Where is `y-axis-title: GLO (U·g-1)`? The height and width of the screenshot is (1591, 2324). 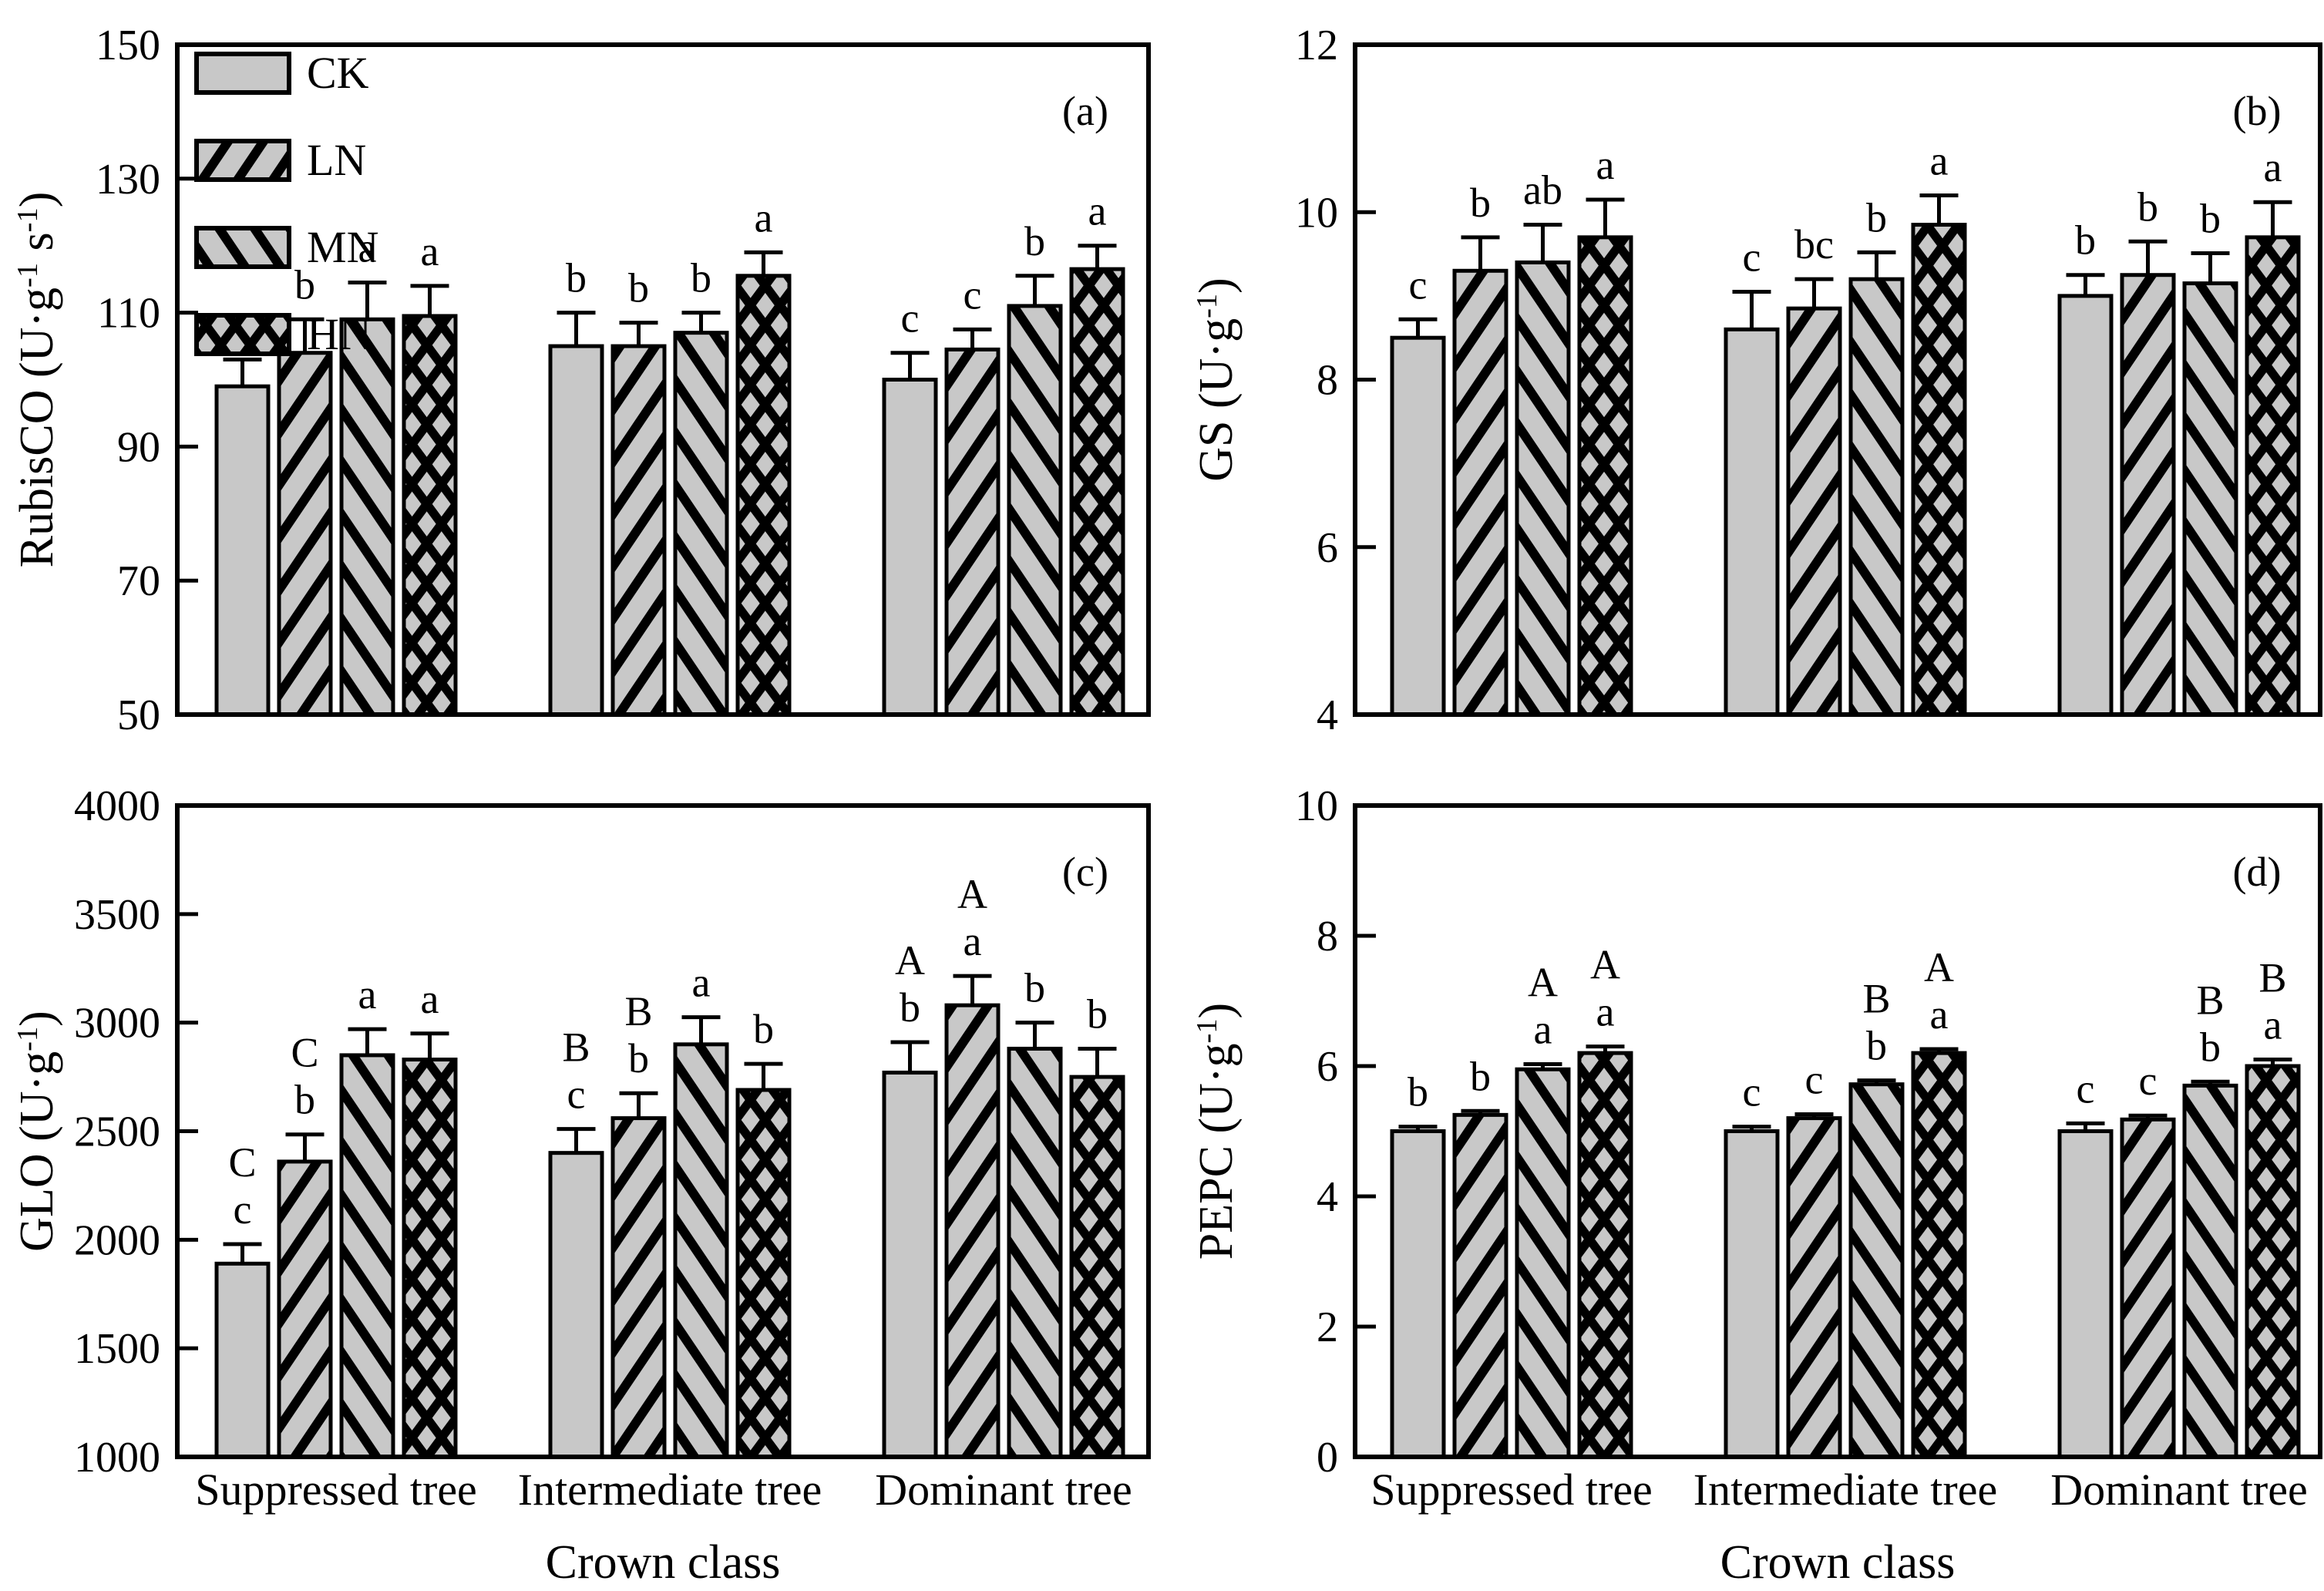 y-axis-title: GLO (U·g-1) is located at coordinates (37, 1131).